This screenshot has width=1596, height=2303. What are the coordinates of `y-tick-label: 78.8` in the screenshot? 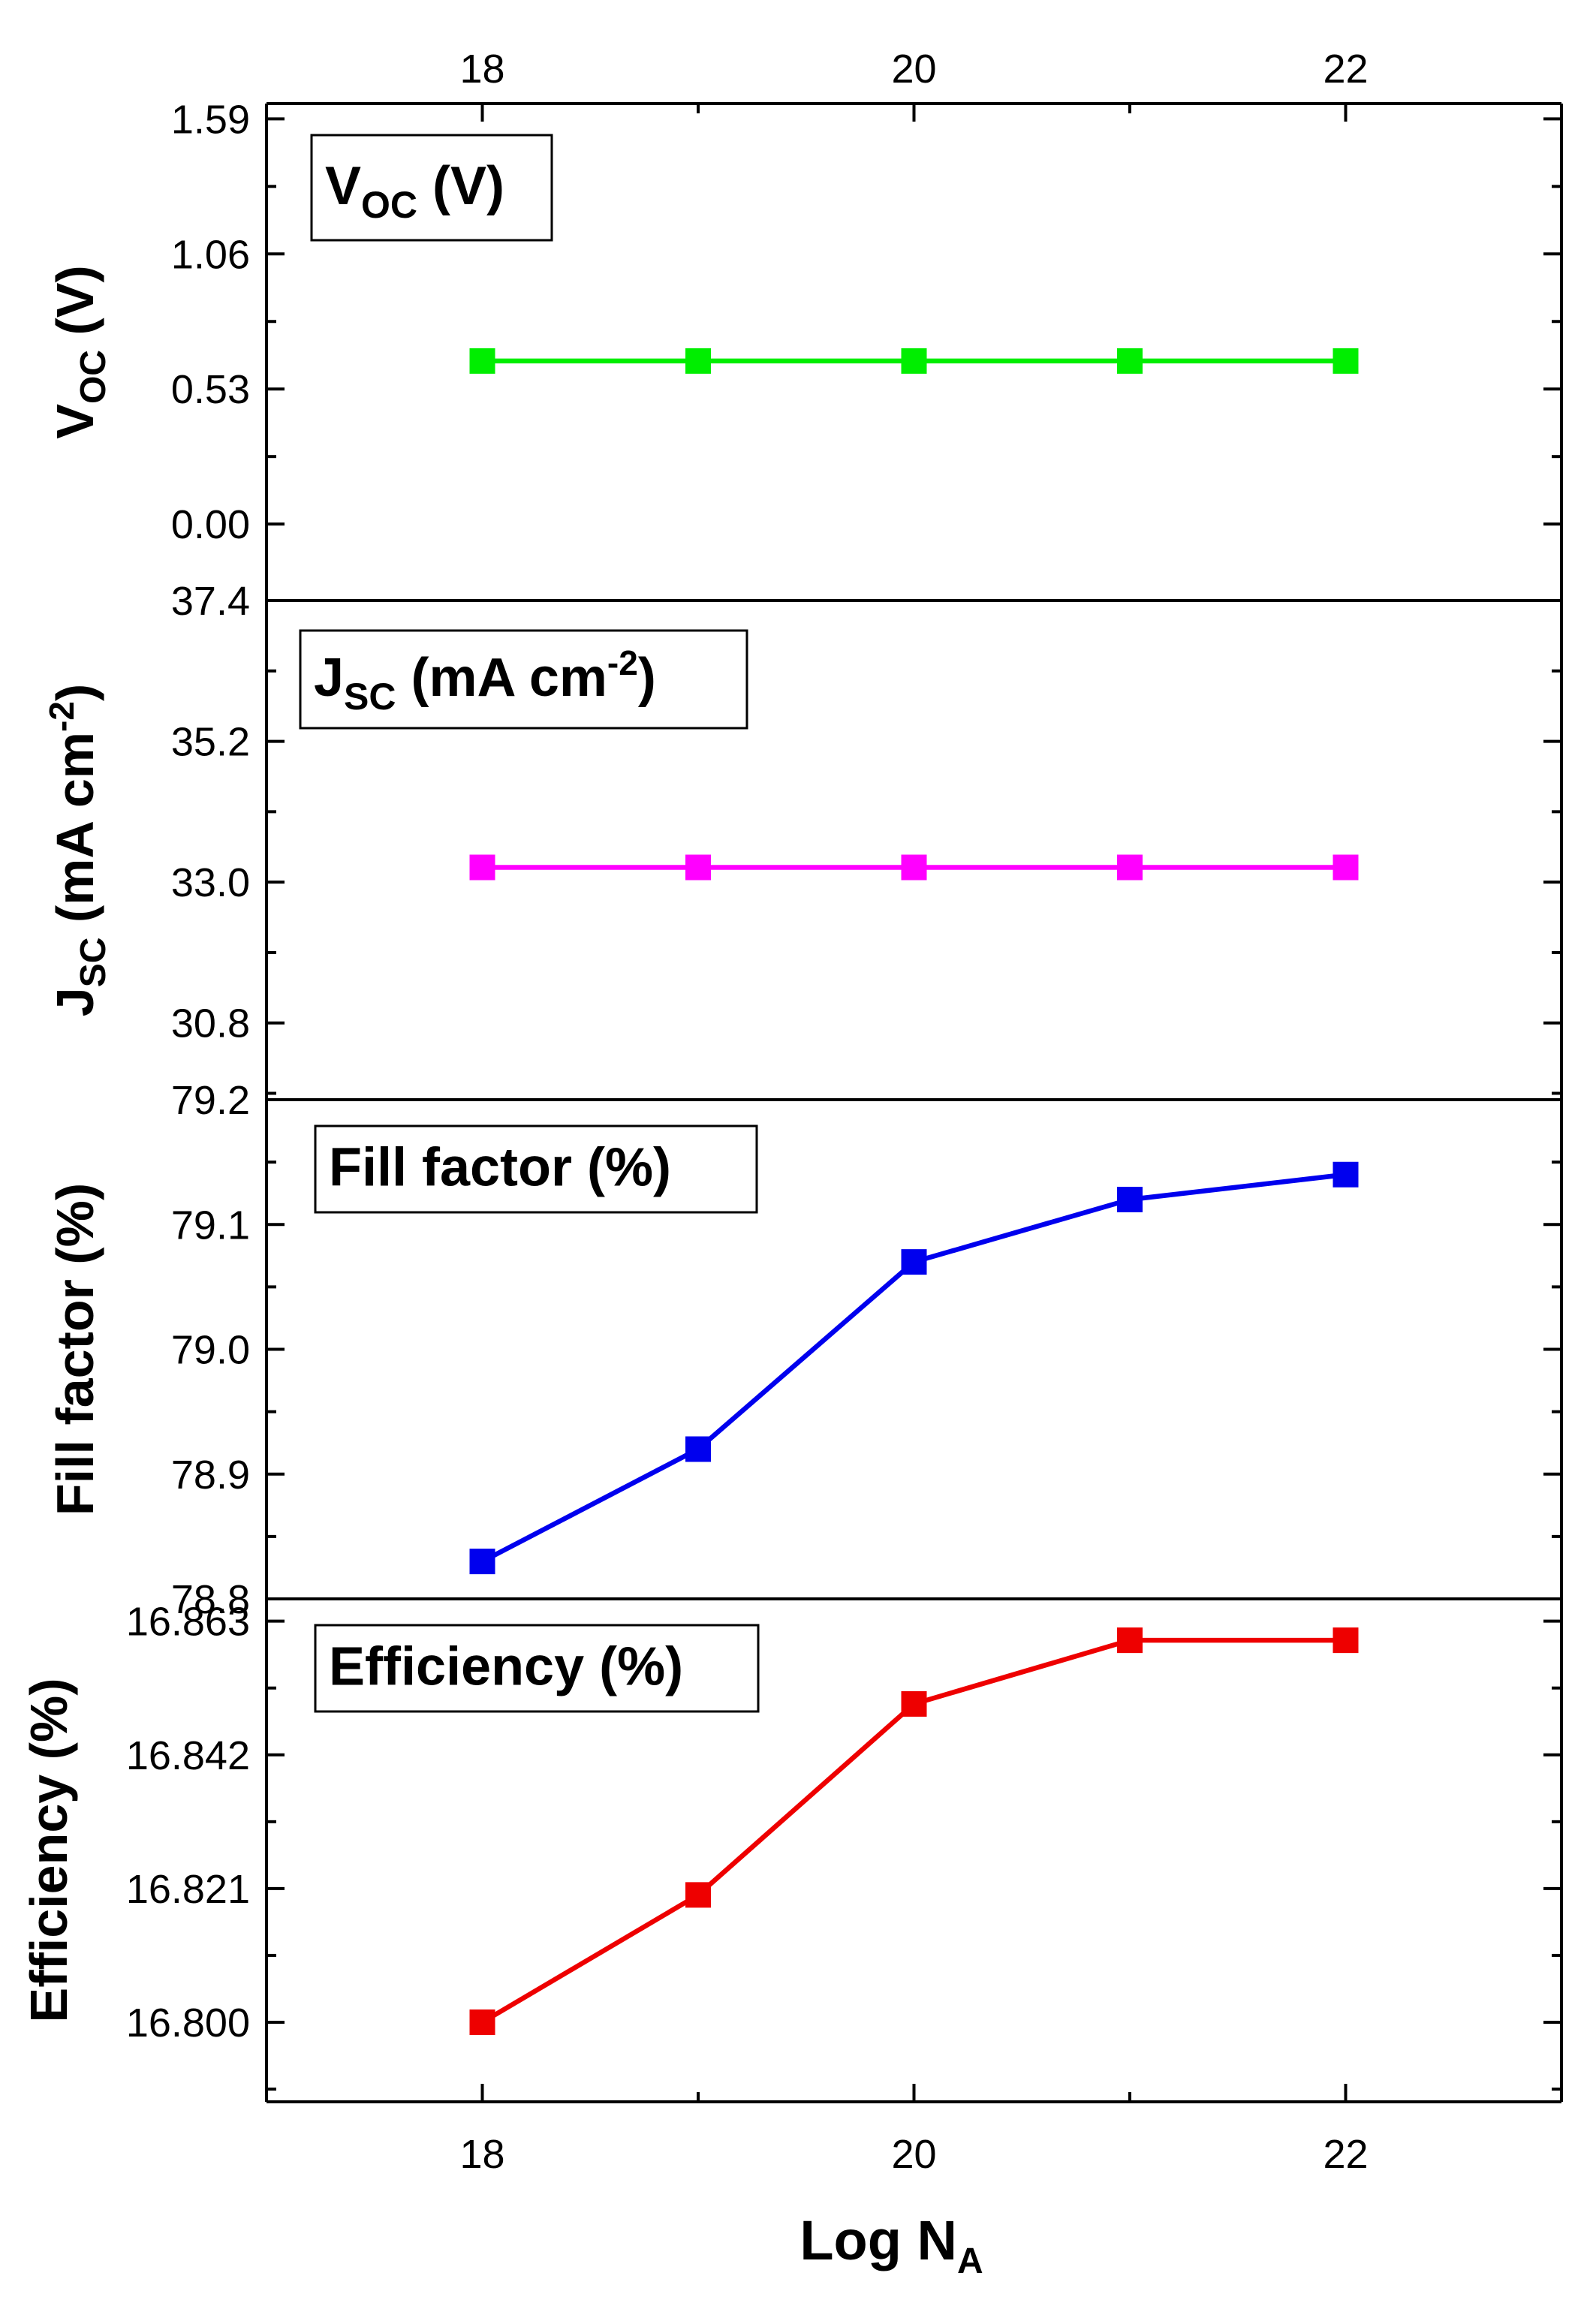 It's located at (210, 1599).